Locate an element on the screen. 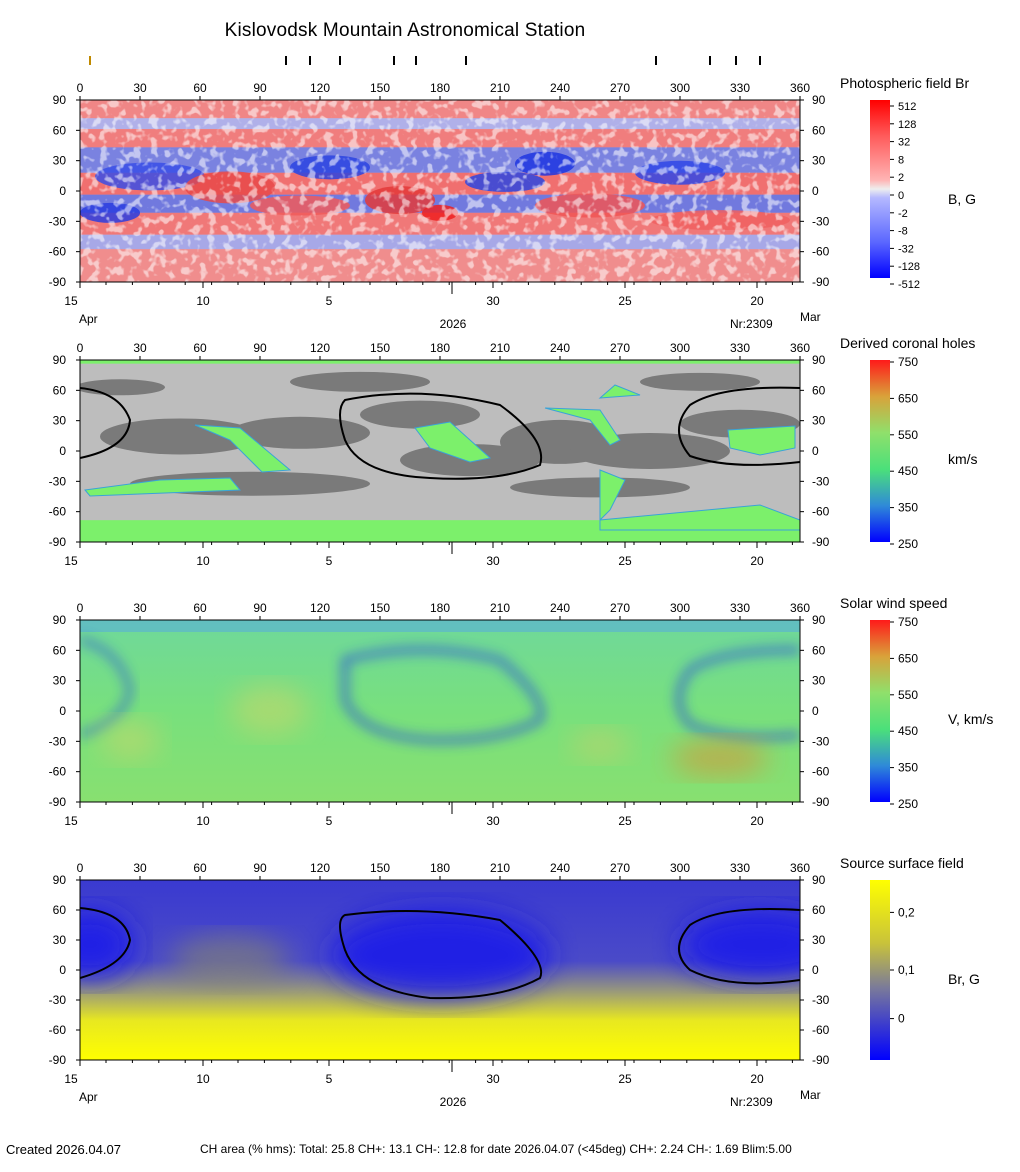 The height and width of the screenshot is (1172, 1020). field-texture is located at coordinates (440, 191).